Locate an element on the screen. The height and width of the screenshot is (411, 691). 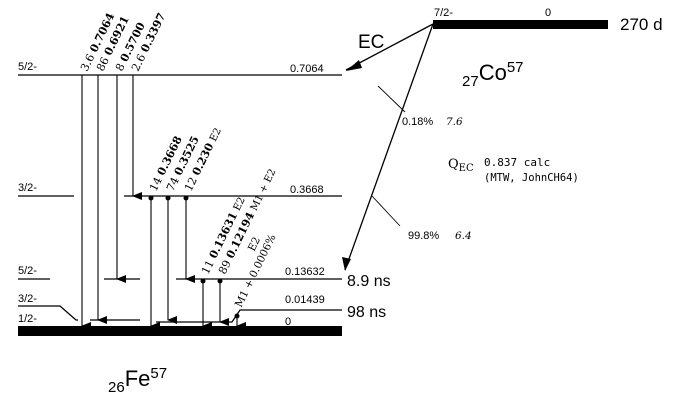
daughter-element: Fe is located at coordinates (138, 378).